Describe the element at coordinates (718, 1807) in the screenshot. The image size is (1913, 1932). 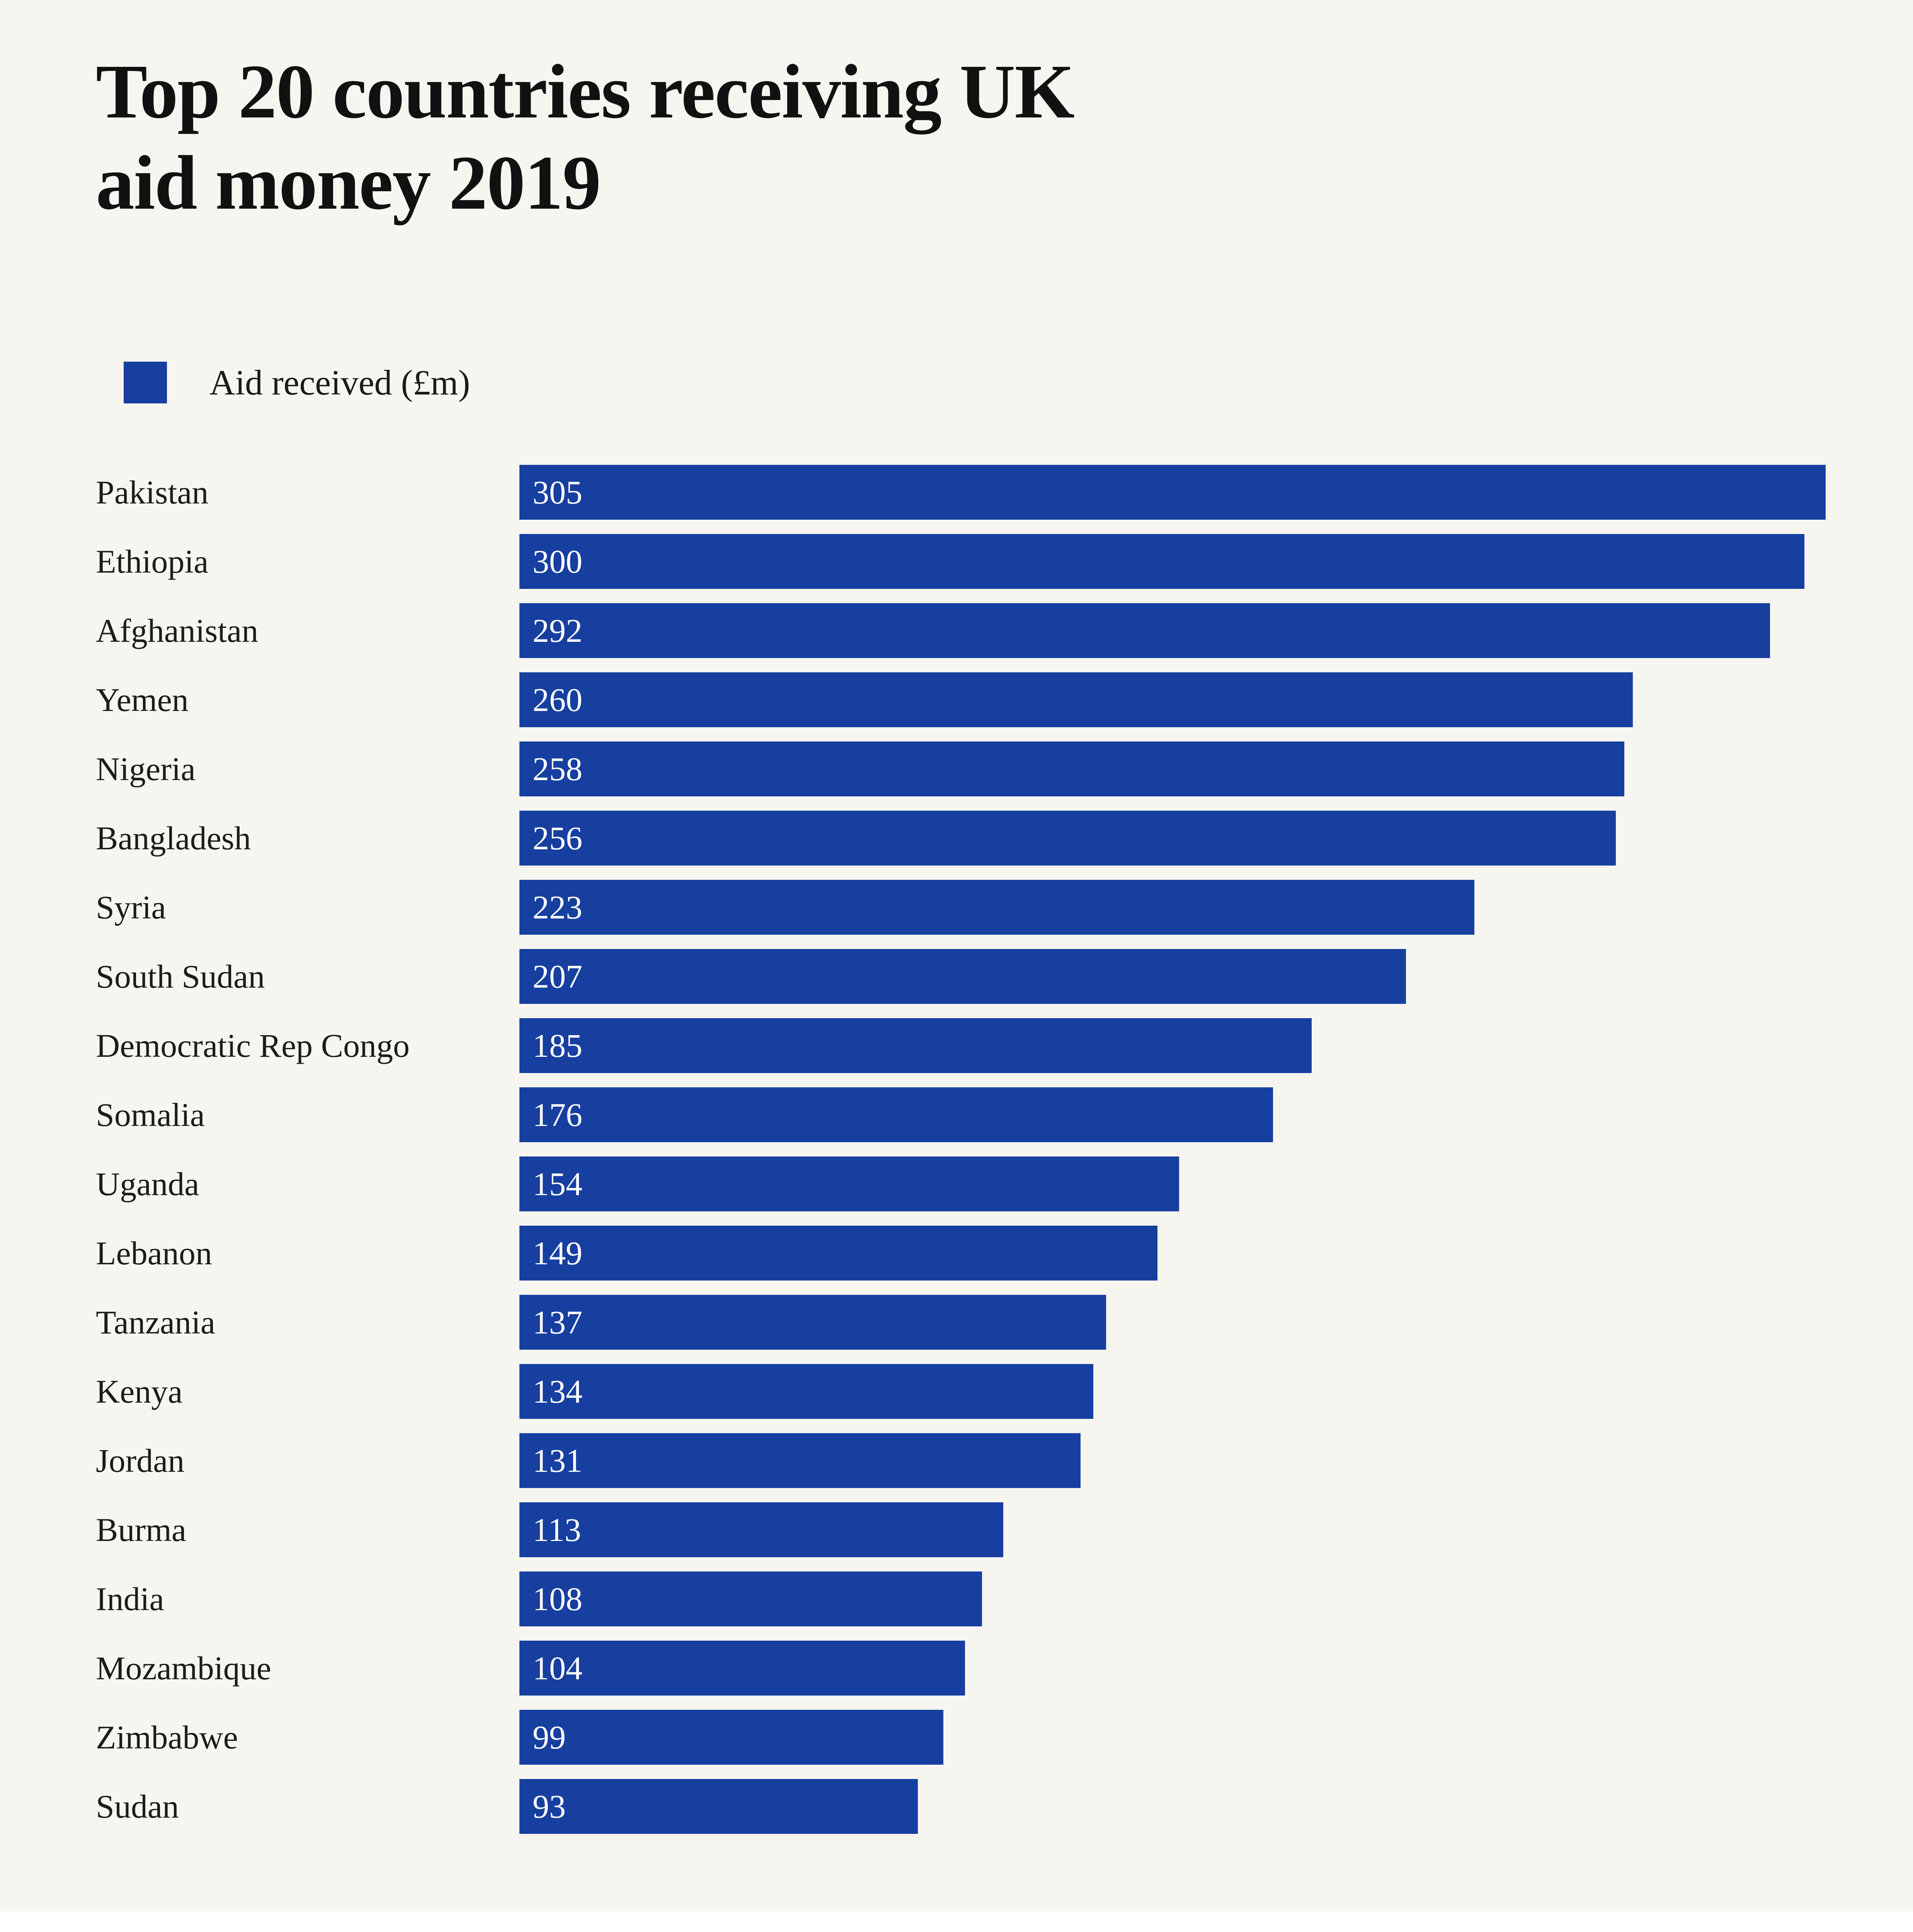
I see `bar: 93` at that location.